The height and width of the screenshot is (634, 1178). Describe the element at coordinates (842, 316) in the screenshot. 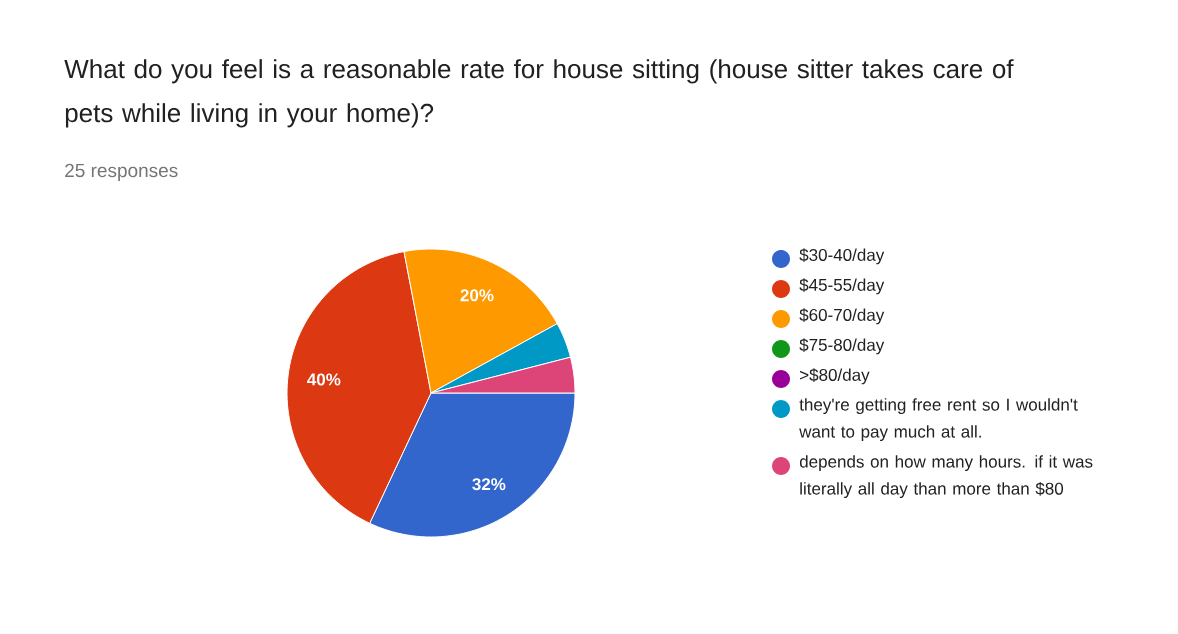

I see `legend-label: $60-70/day` at that location.